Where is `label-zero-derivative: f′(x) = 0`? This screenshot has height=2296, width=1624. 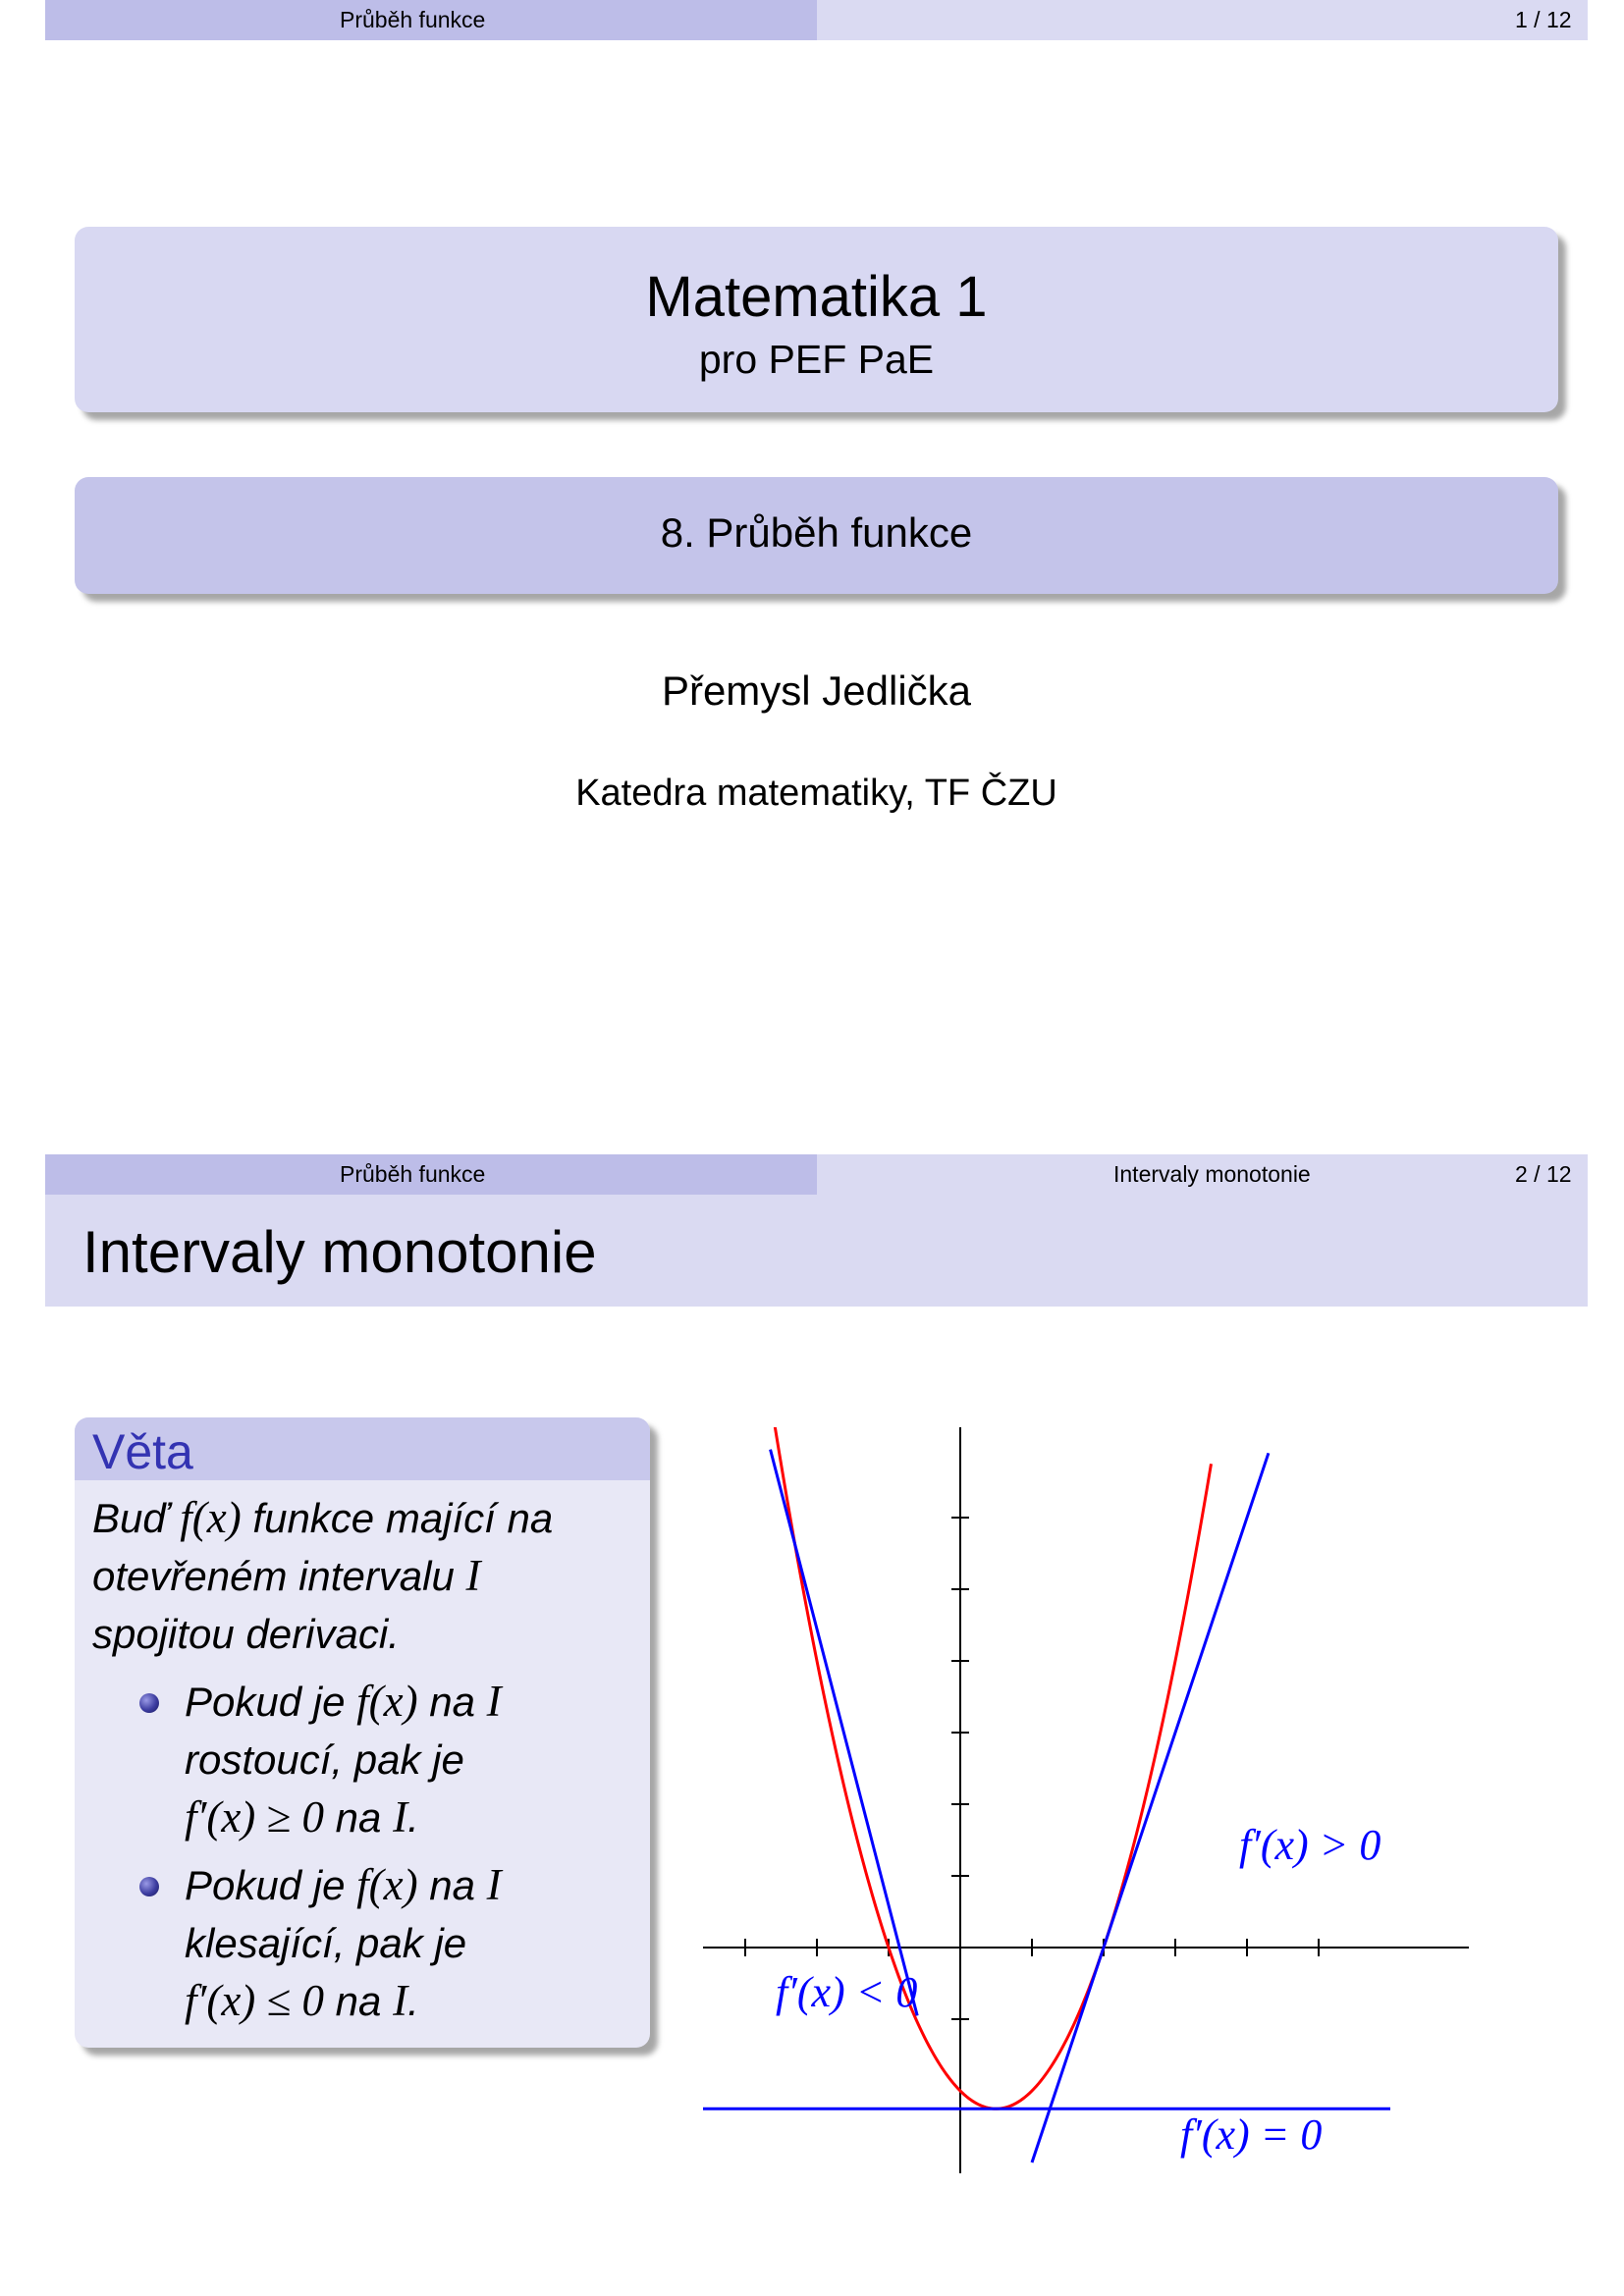
label-zero-derivative: f′(x) = 0 is located at coordinates (1251, 2134).